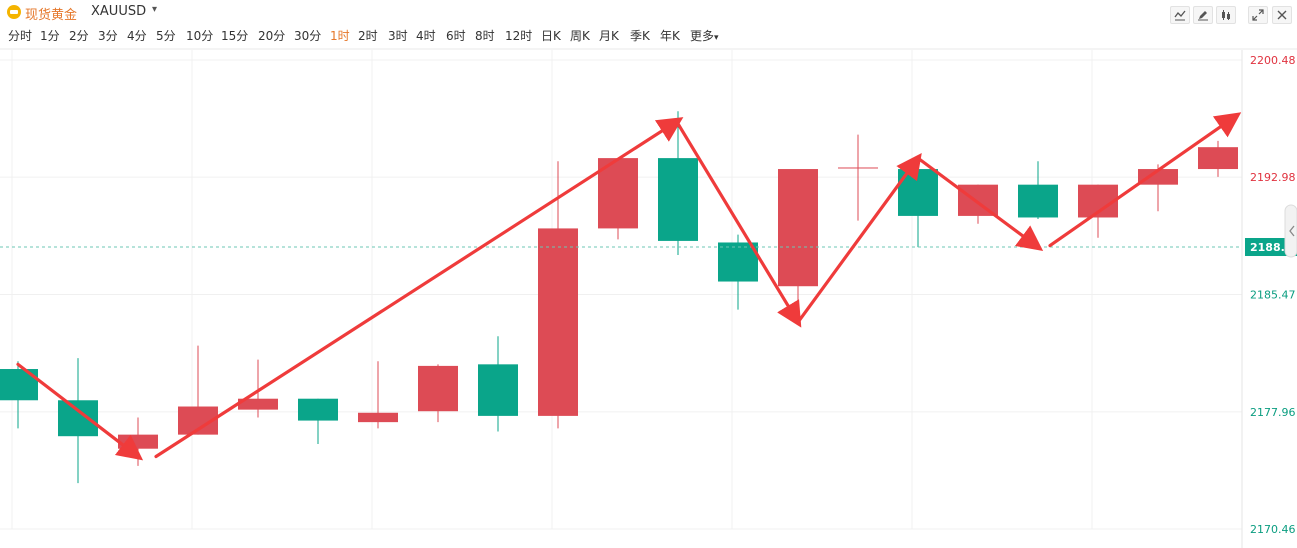  Describe the element at coordinates (1271, 247) in the screenshot. I see `current-price-badge` at that location.